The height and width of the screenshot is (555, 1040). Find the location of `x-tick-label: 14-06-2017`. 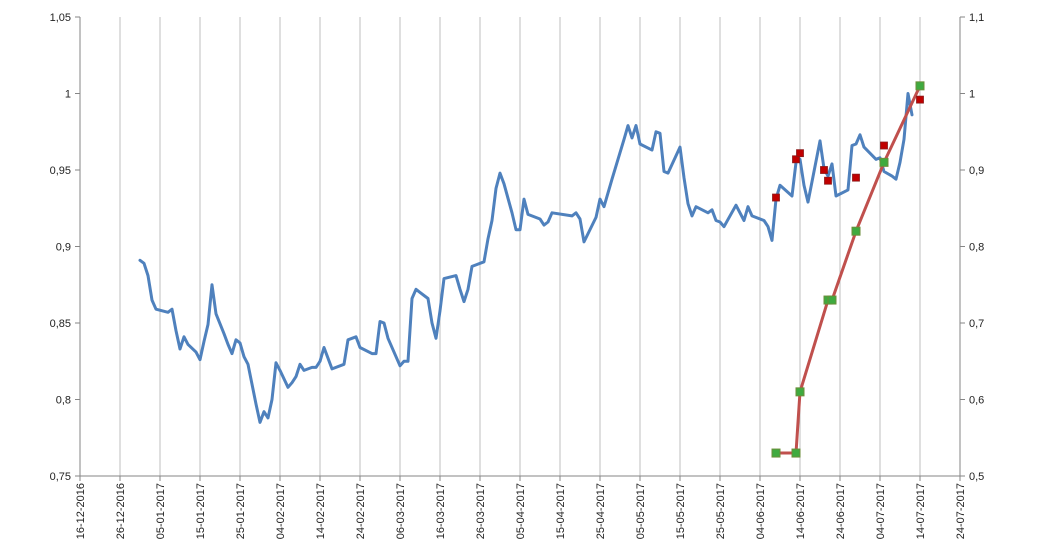

x-tick-label: 14-06-2017 is located at coordinates (801, 511).